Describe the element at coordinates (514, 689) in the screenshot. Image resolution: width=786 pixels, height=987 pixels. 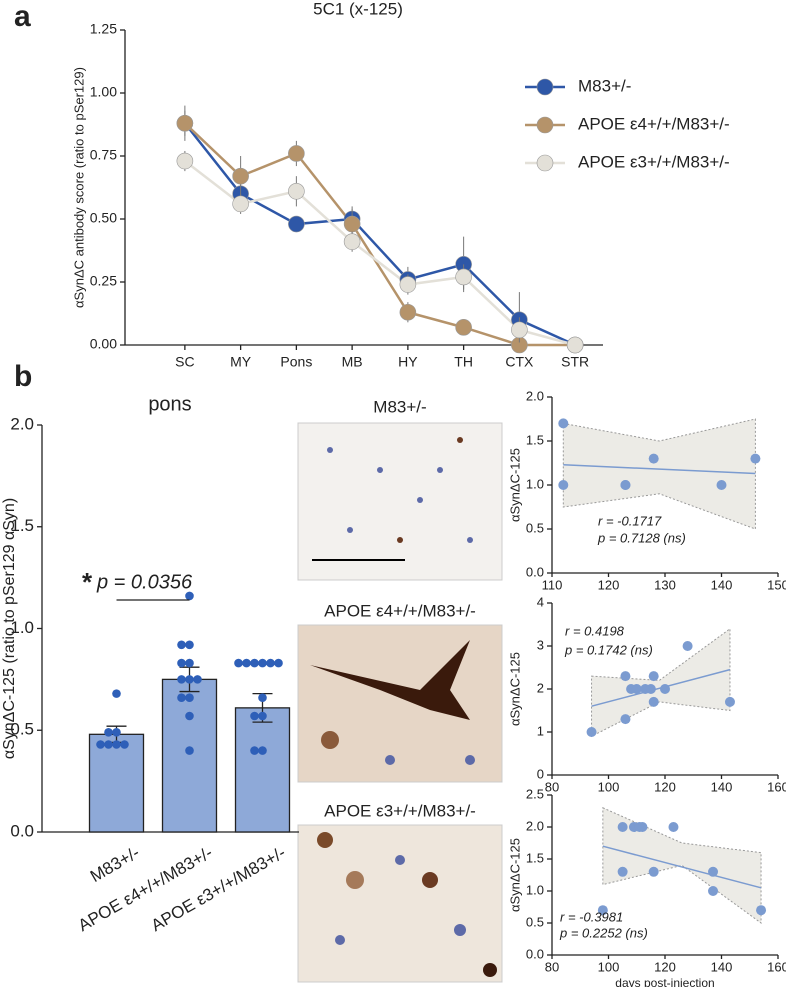
I see `y-axis-label: αSynΔC-125` at that location.